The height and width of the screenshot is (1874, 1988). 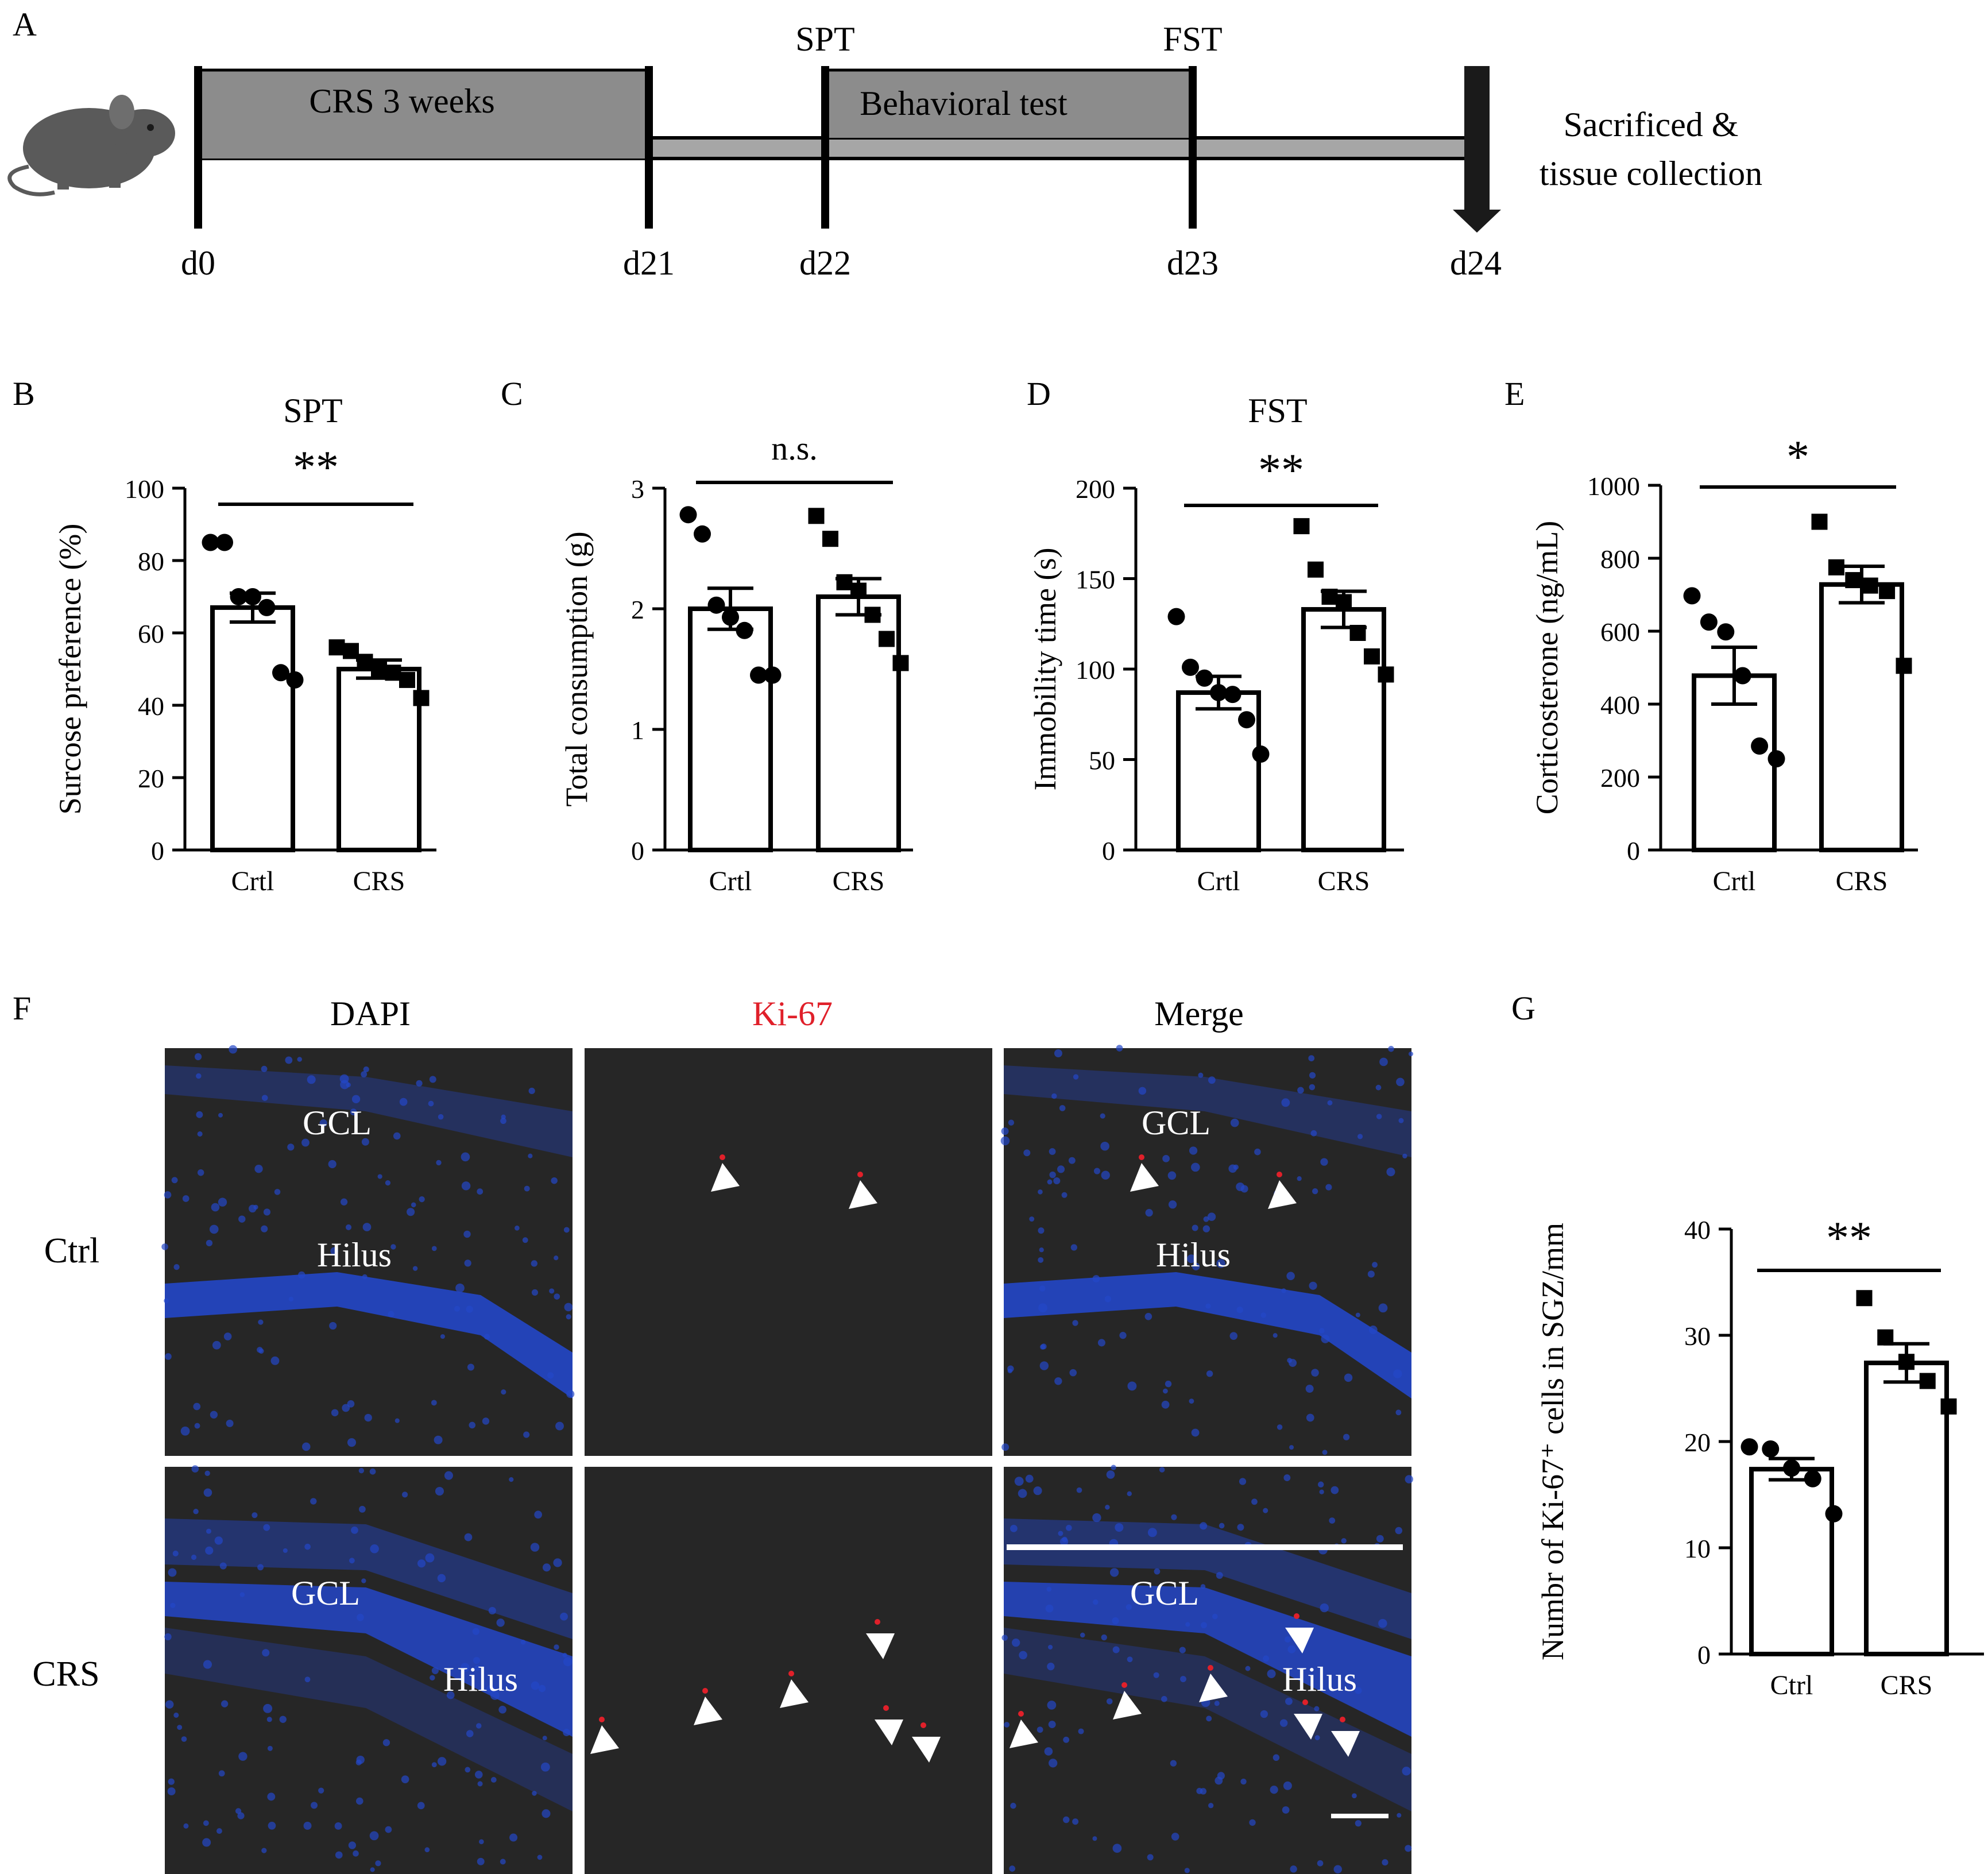 What do you see at coordinates (1199, 1014) in the screenshot?
I see `column-label-merge: Merge` at bounding box center [1199, 1014].